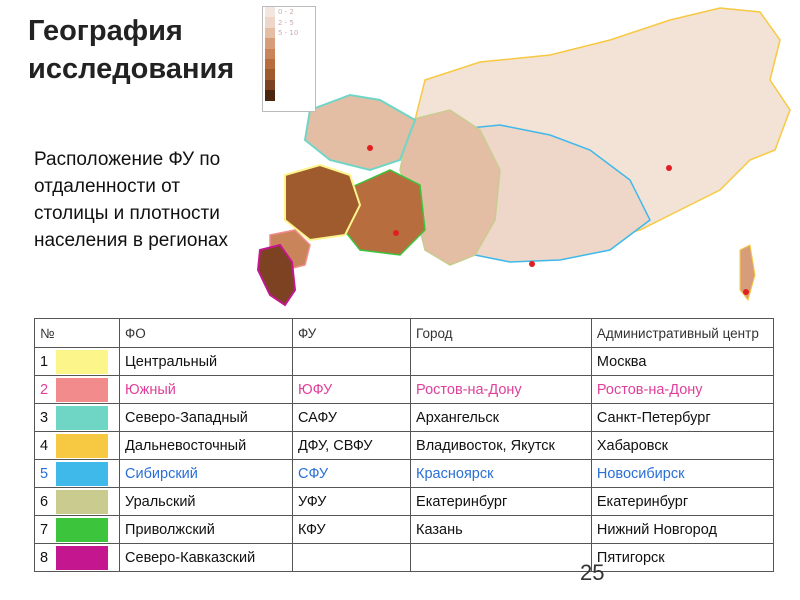 This screenshot has height=600, width=800. I want to click on cell-fu: КФУ, so click(352, 529).